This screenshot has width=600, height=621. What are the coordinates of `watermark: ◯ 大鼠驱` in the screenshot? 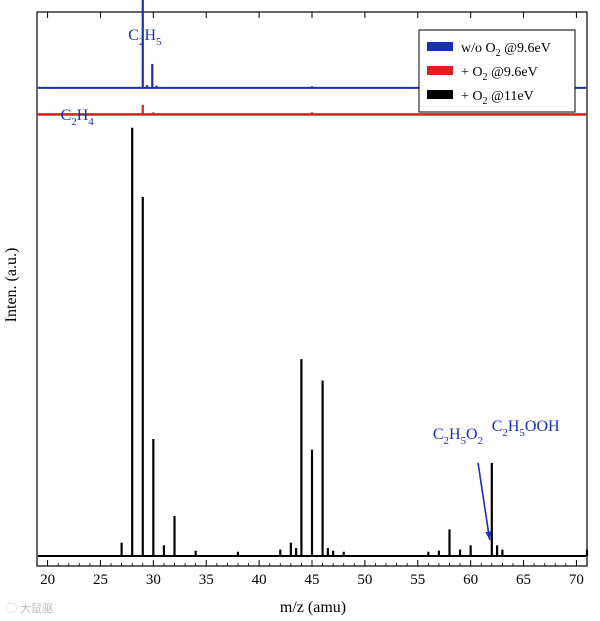 It's located at (29, 608).